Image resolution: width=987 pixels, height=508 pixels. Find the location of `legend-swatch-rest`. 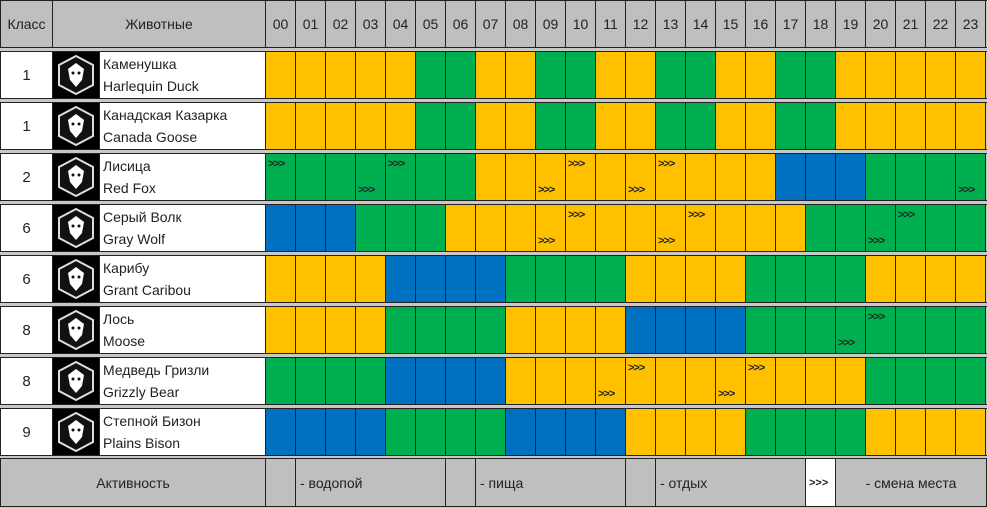

legend-swatch-rest is located at coordinates (641, 482).